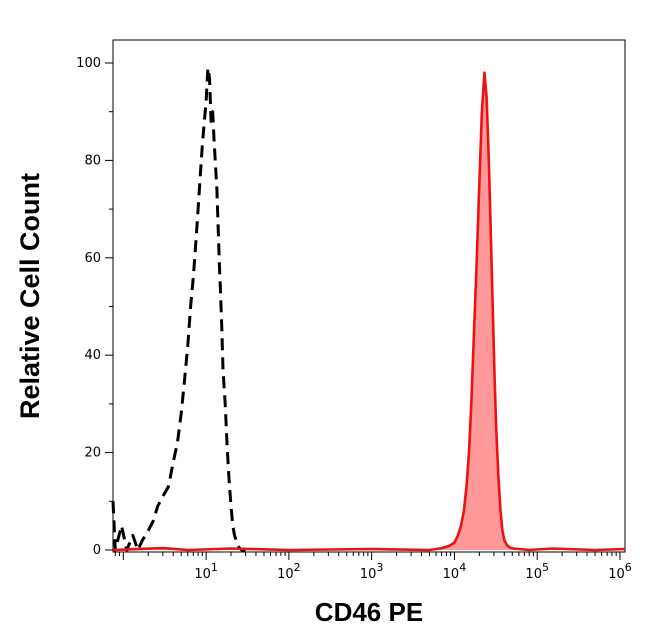 The image size is (646, 641). What do you see at coordinates (214, 567) in the screenshot?
I see `x-tick-exponent: 1` at bounding box center [214, 567].